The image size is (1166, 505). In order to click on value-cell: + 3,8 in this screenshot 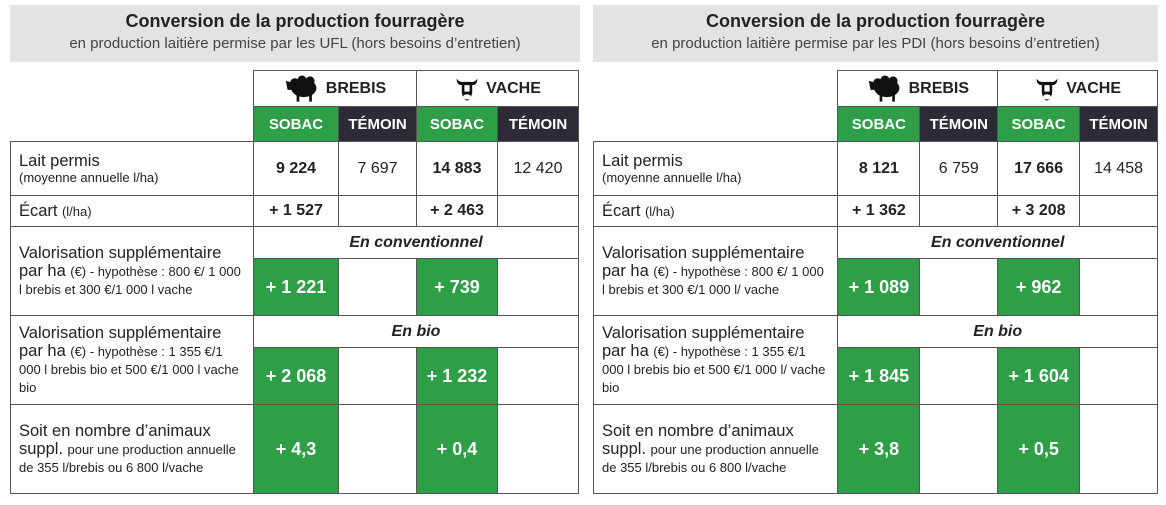, I will do `click(879, 449)`.